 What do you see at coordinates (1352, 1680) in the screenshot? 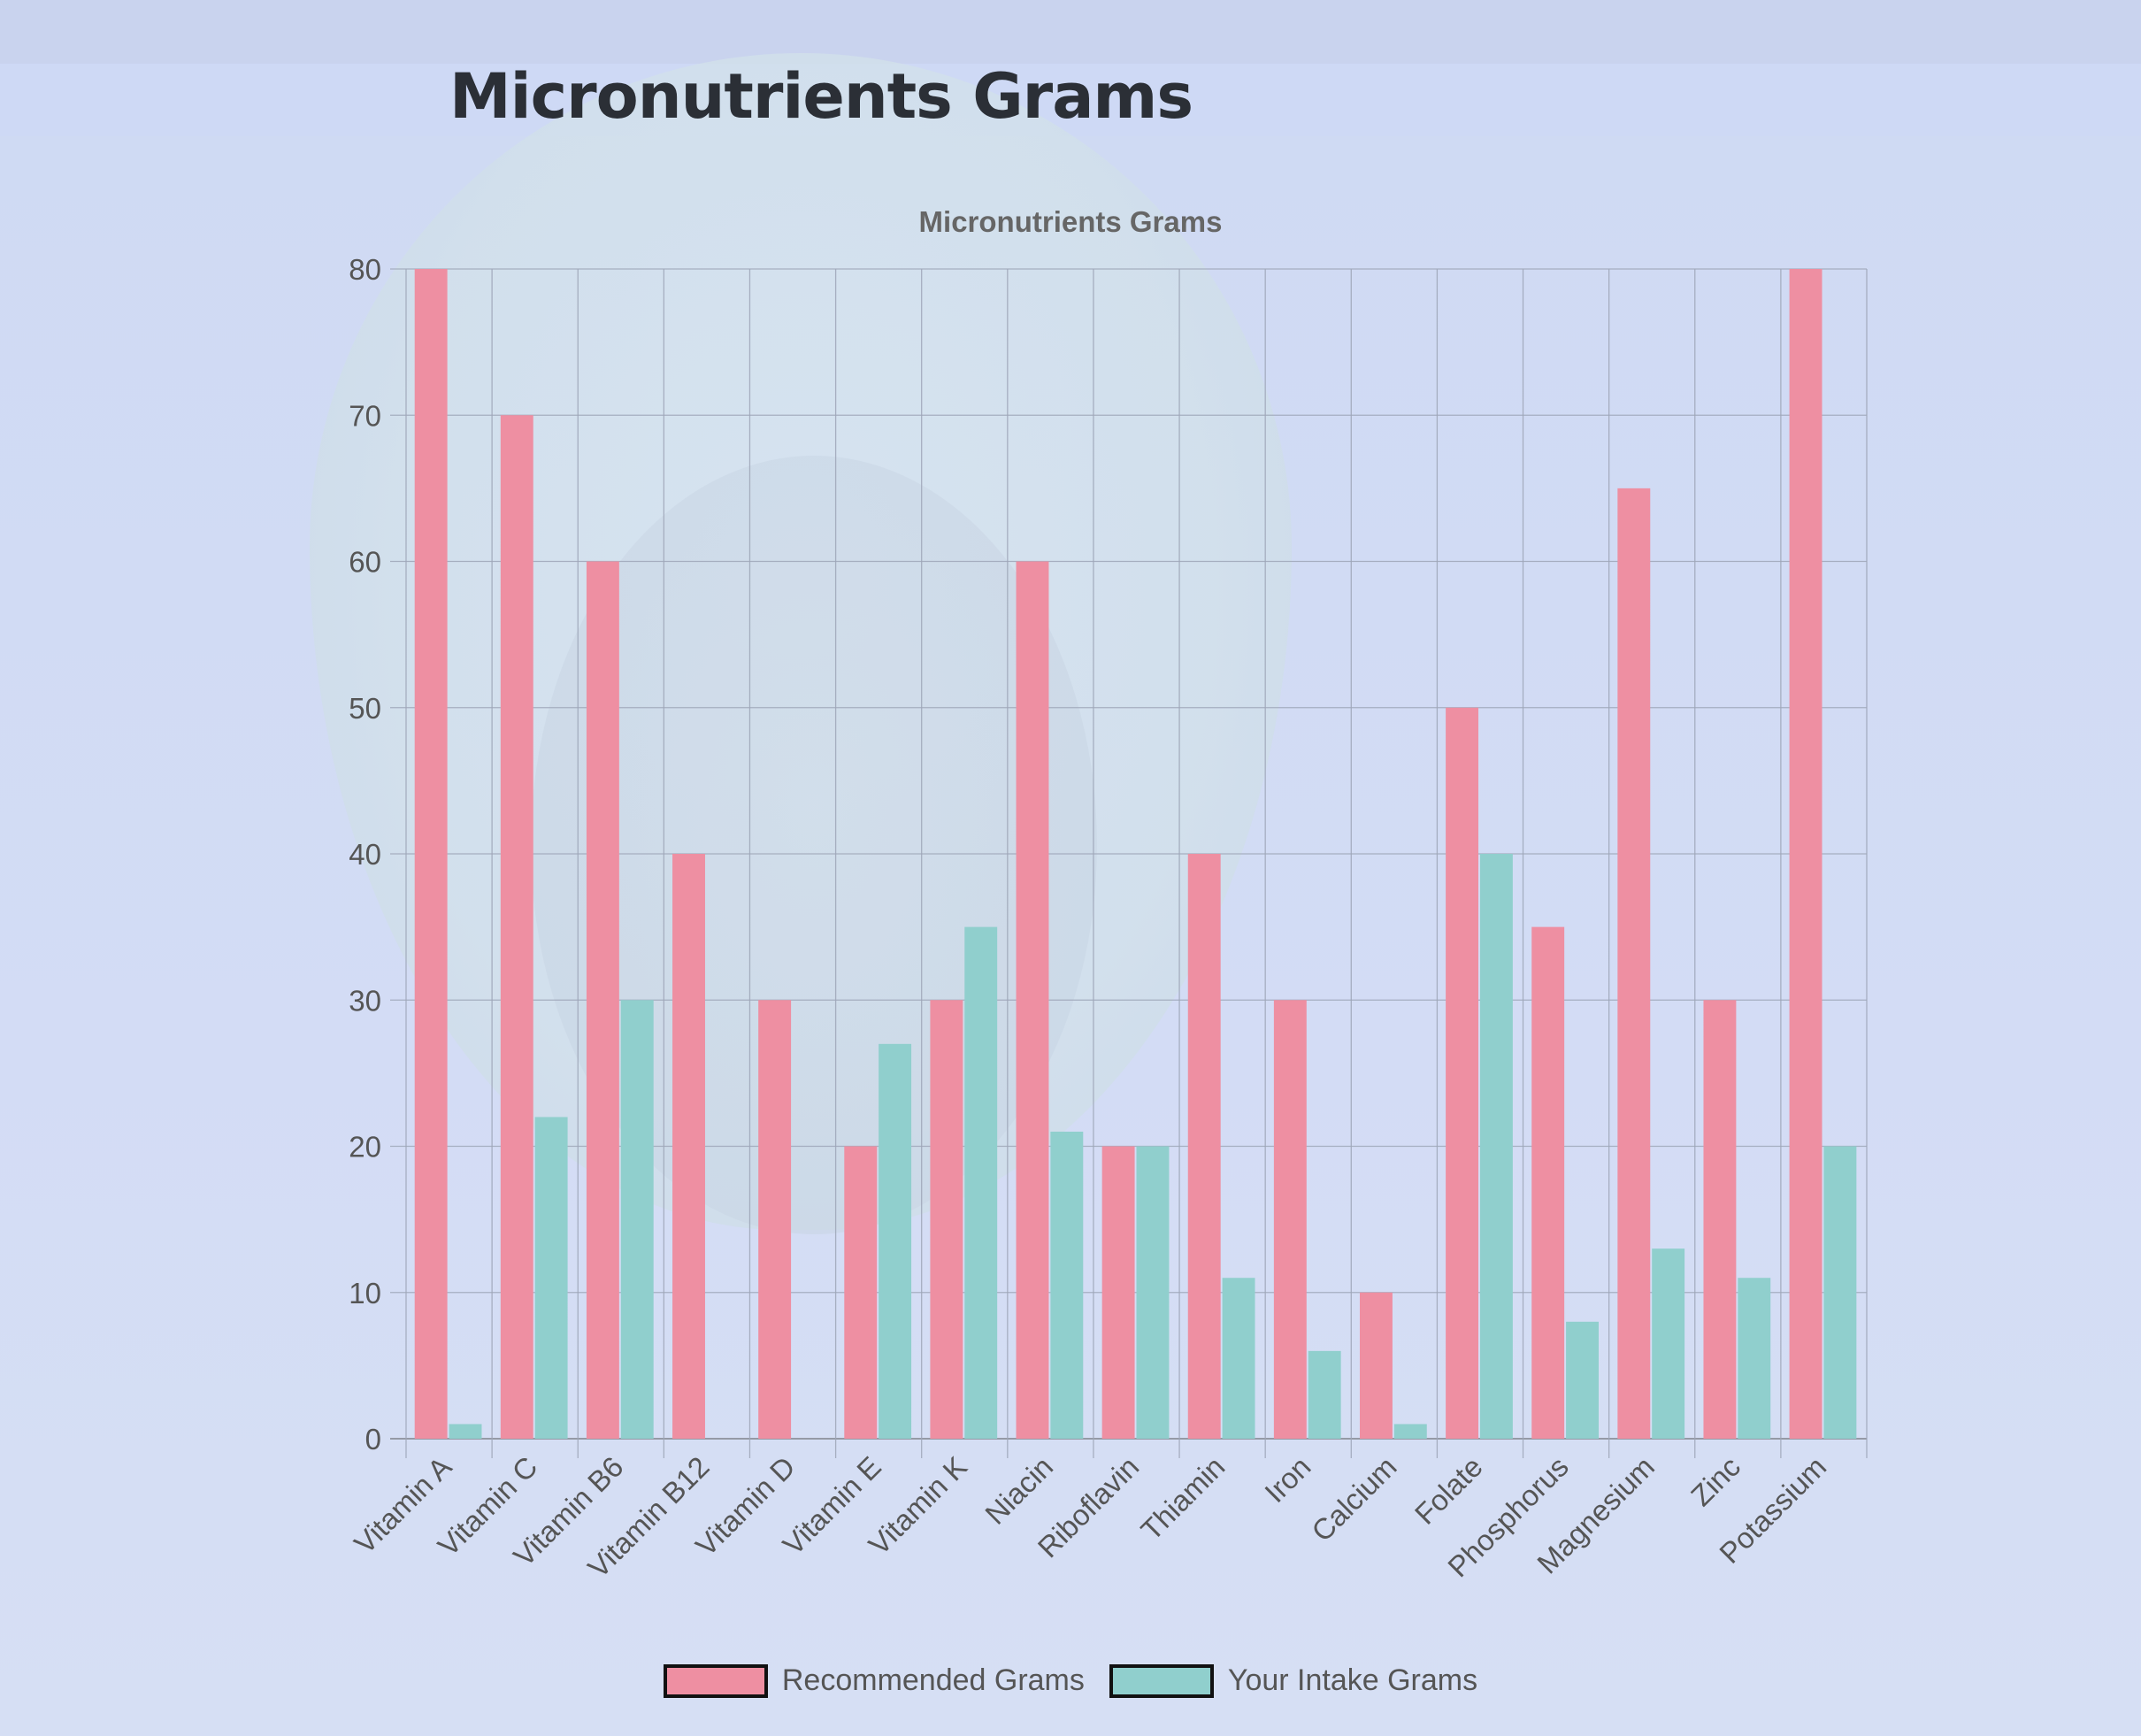
I see `legend-label-intake: Your Intake Grams` at bounding box center [1352, 1680].